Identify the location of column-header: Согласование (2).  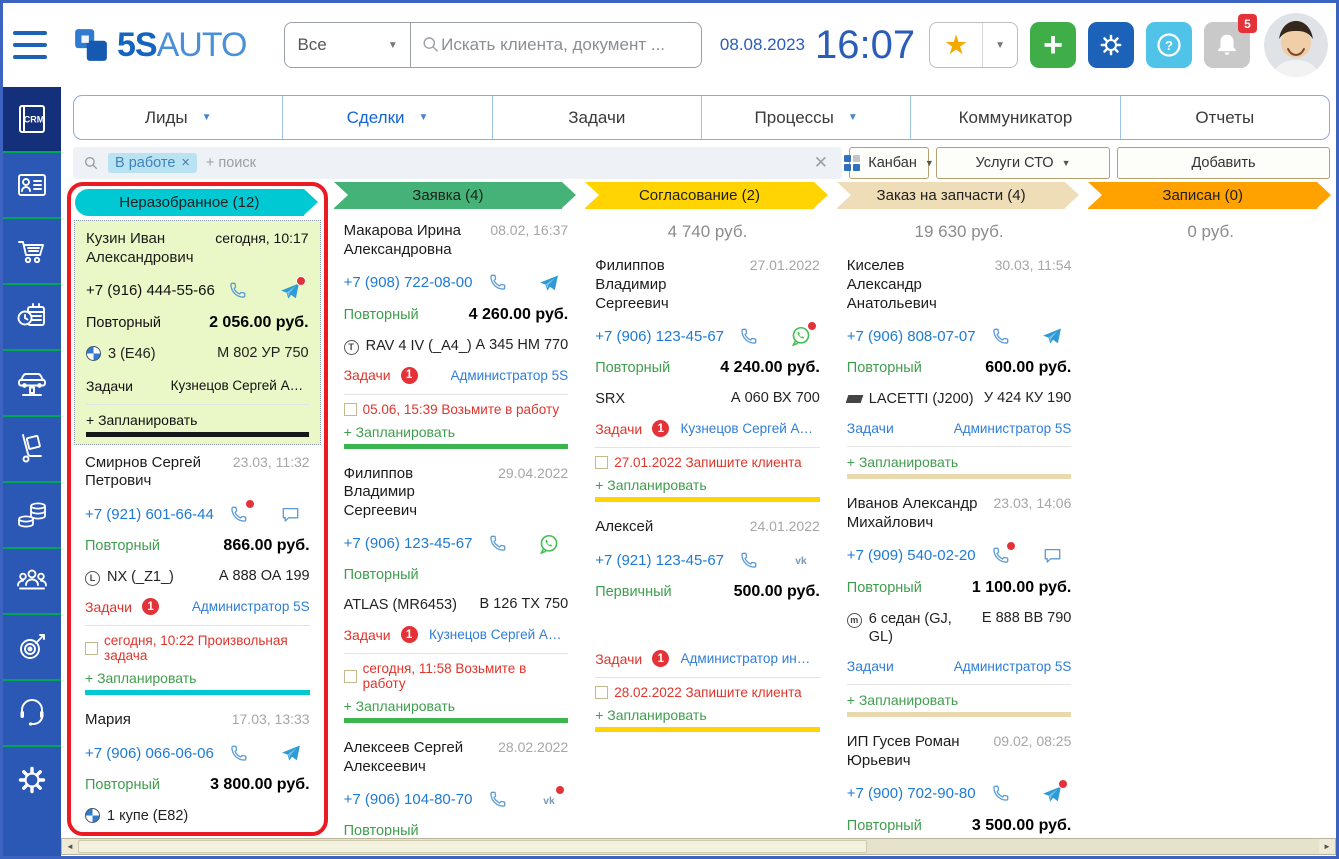
(706, 195).